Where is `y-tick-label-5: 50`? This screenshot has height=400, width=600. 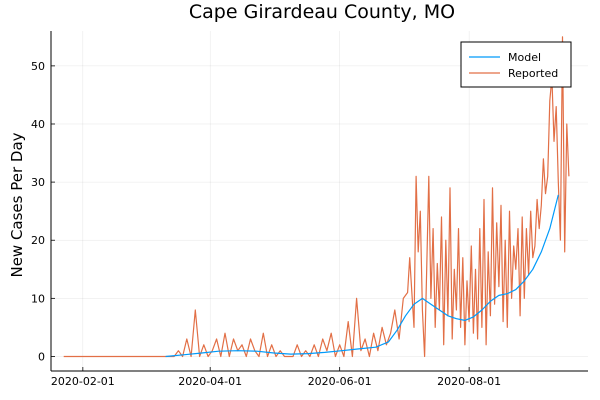
y-tick-label-5: 50 is located at coordinates (38, 66).